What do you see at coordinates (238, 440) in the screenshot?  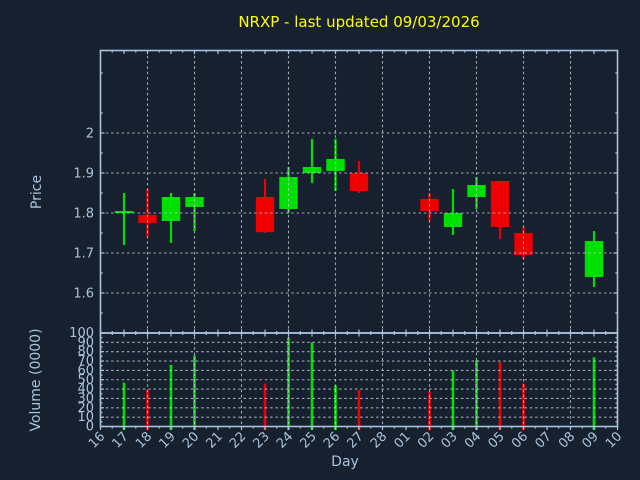 I see `day-tick-label: 22` at bounding box center [238, 440].